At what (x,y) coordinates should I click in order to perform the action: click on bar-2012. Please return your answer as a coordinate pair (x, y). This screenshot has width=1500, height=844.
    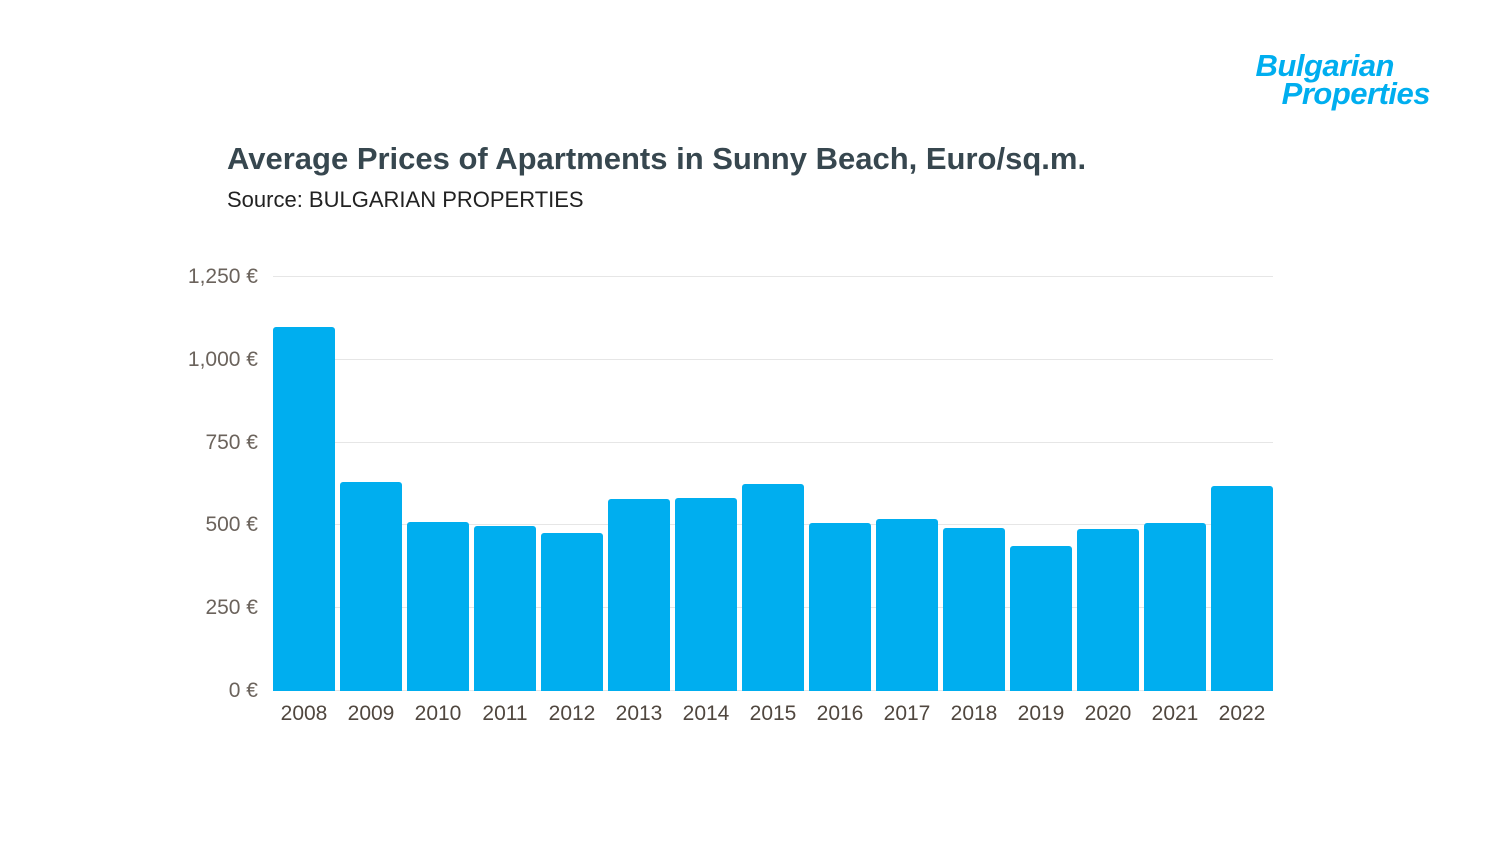
    Looking at the image, I should click on (572, 611).